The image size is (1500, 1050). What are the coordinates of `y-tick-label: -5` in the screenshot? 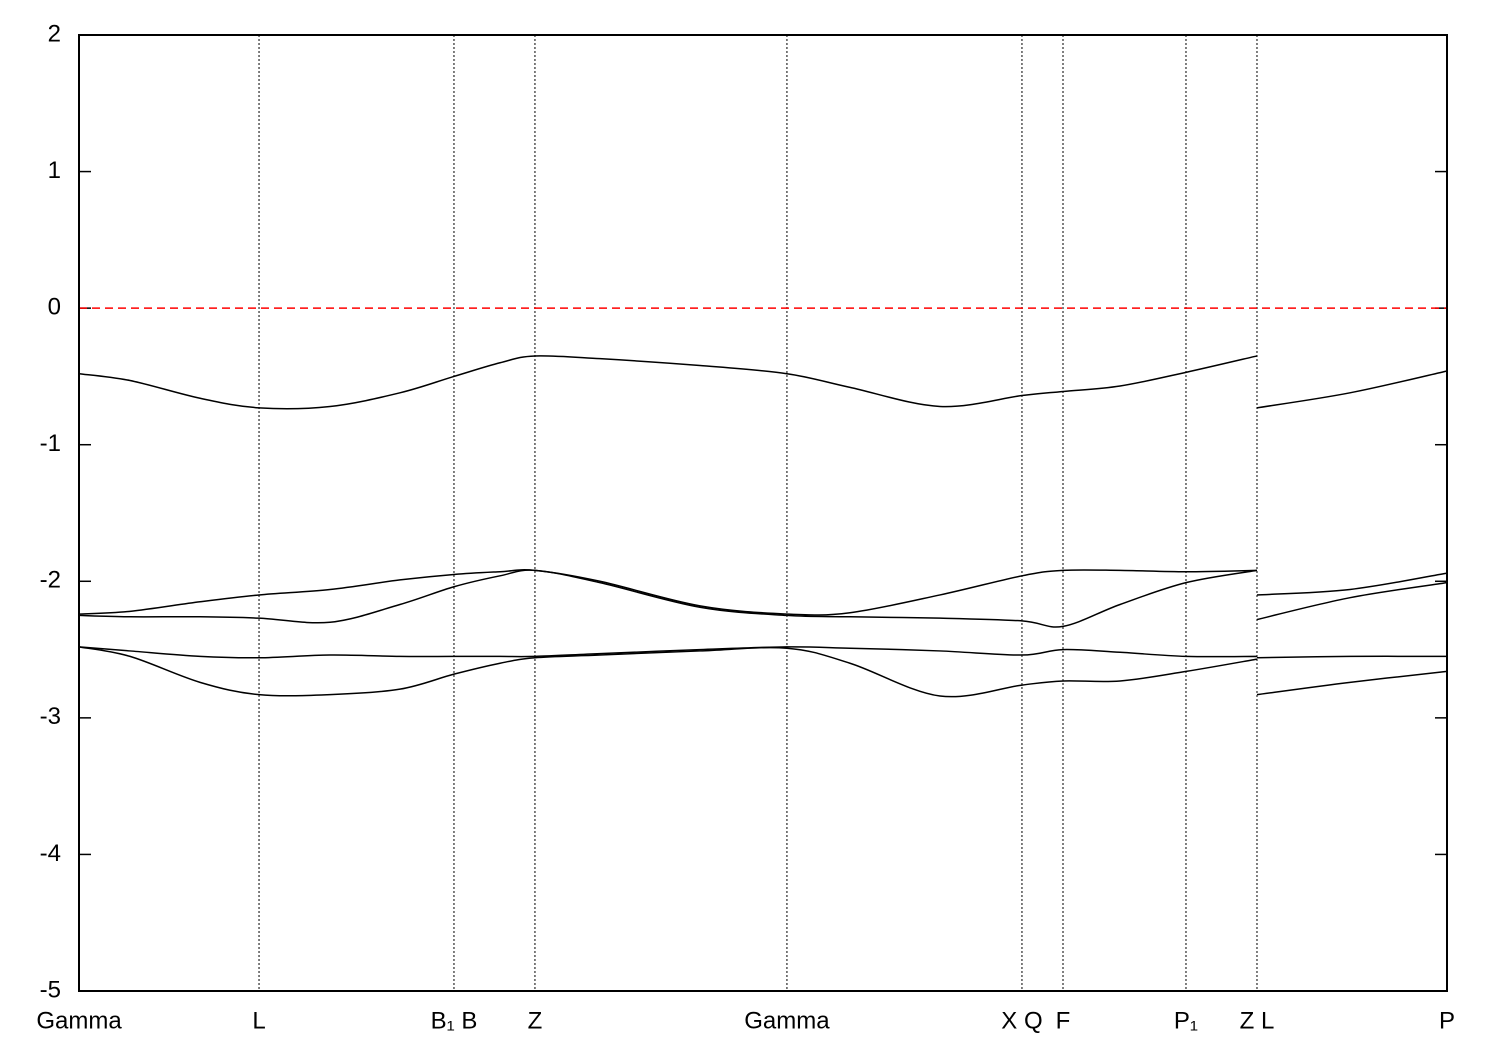 It's located at (50, 989).